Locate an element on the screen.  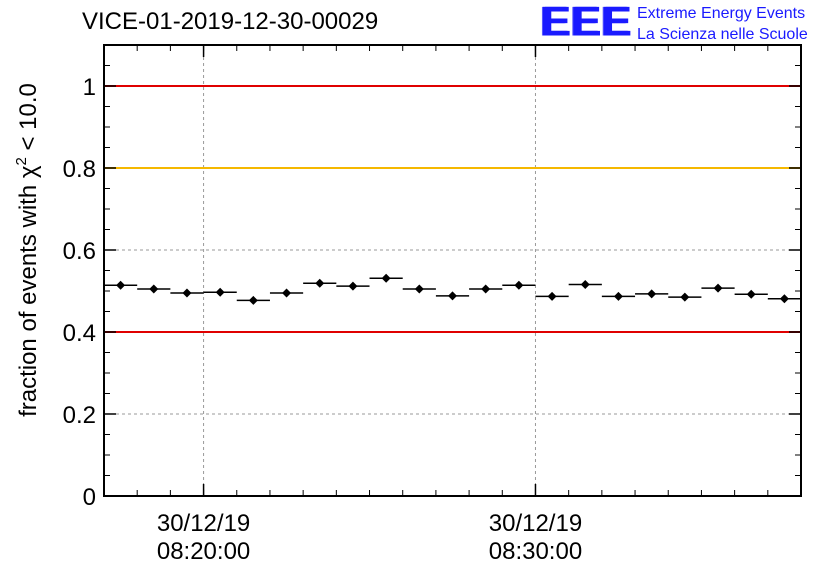
x-tick-label: 30/12/19 08:30:00 is located at coordinates (535, 538).